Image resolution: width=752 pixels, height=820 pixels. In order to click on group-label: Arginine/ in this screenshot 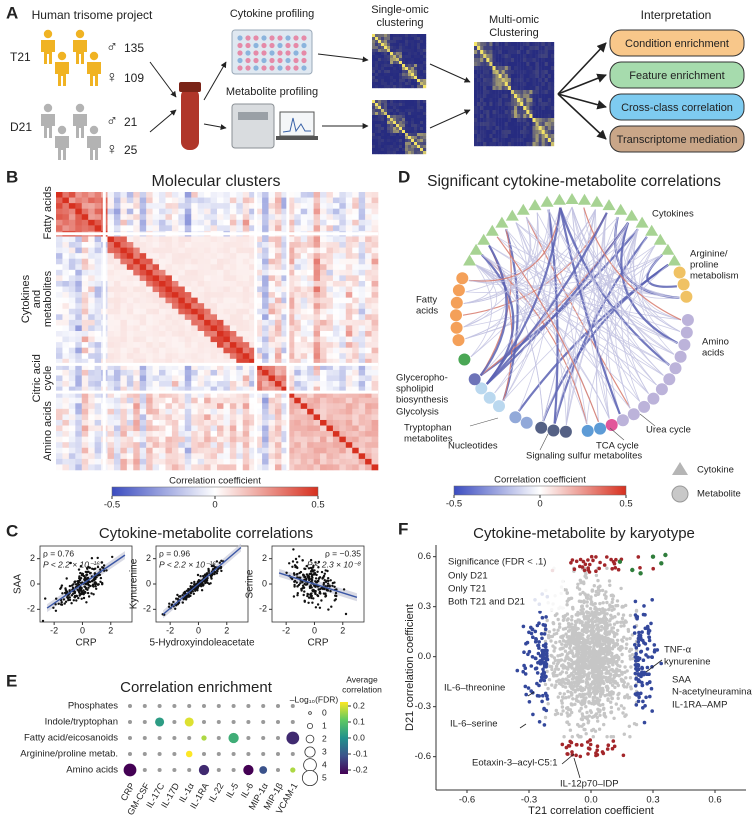, I will do `click(709, 254)`.